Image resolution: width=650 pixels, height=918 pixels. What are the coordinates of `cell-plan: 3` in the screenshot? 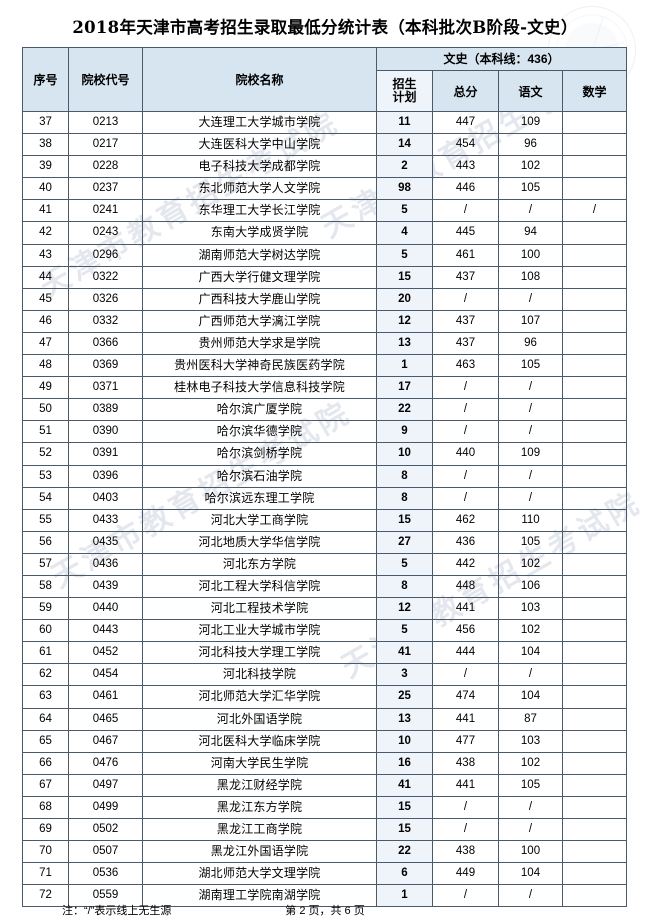 It's located at (404, 675).